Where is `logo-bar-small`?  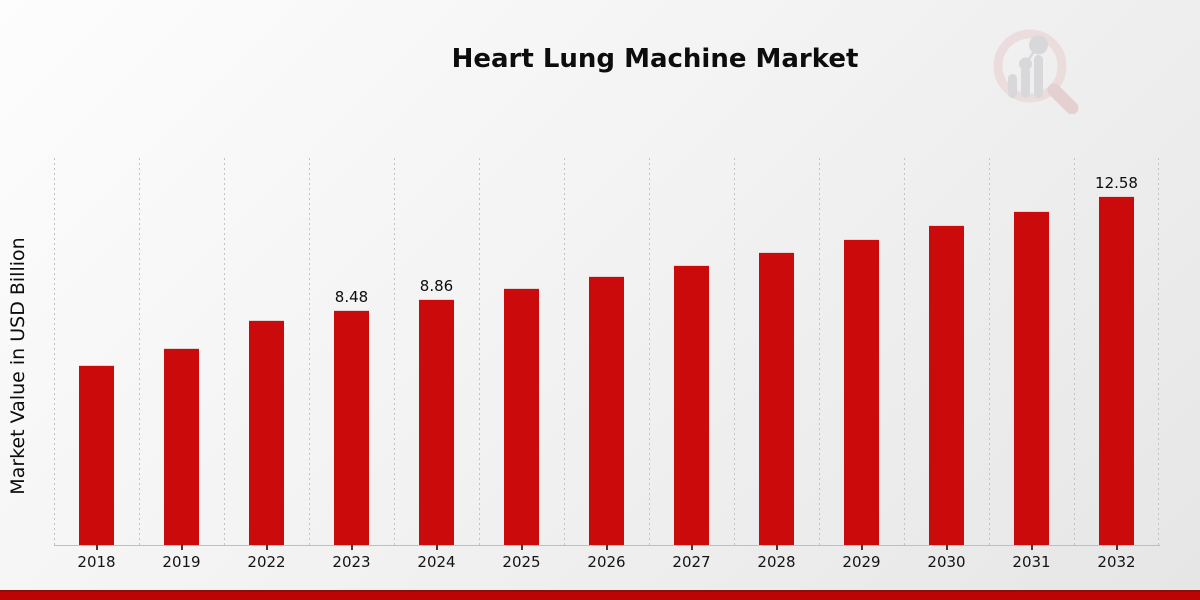
logo-bar-small is located at coordinates (1012, 86).